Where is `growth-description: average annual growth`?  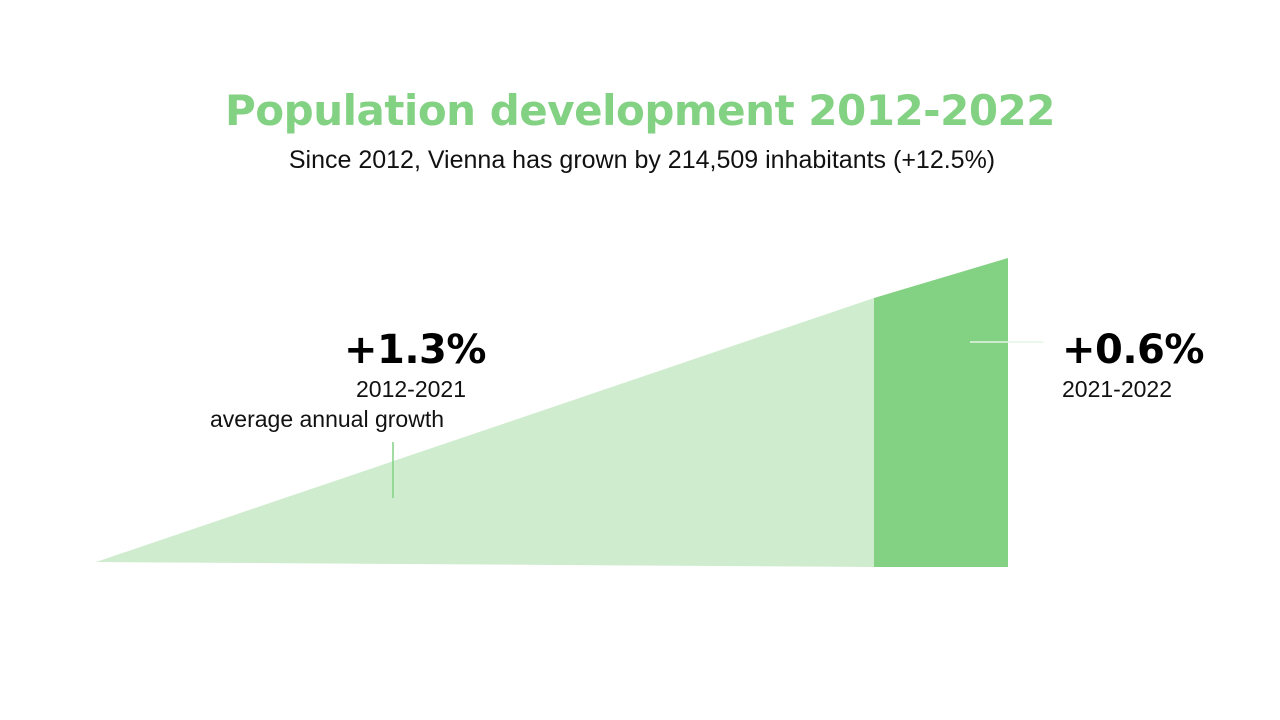 growth-description: average annual growth is located at coordinates (327, 419).